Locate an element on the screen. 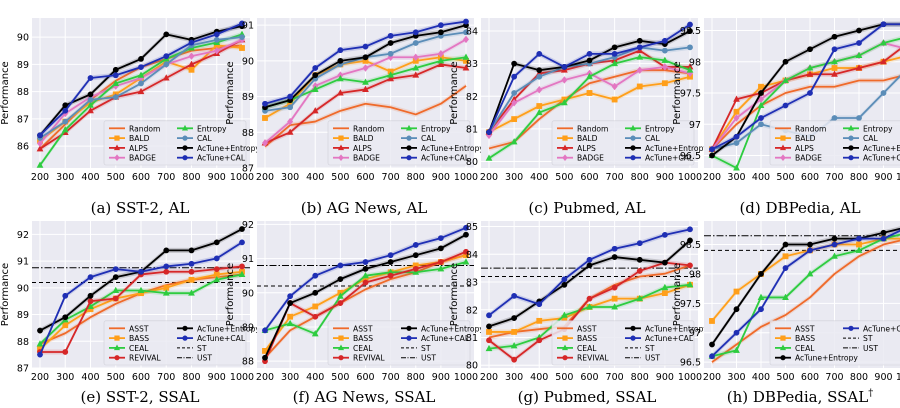 The height and width of the screenshot is (408, 900). legend-label: CAL is located at coordinates (428, 138).